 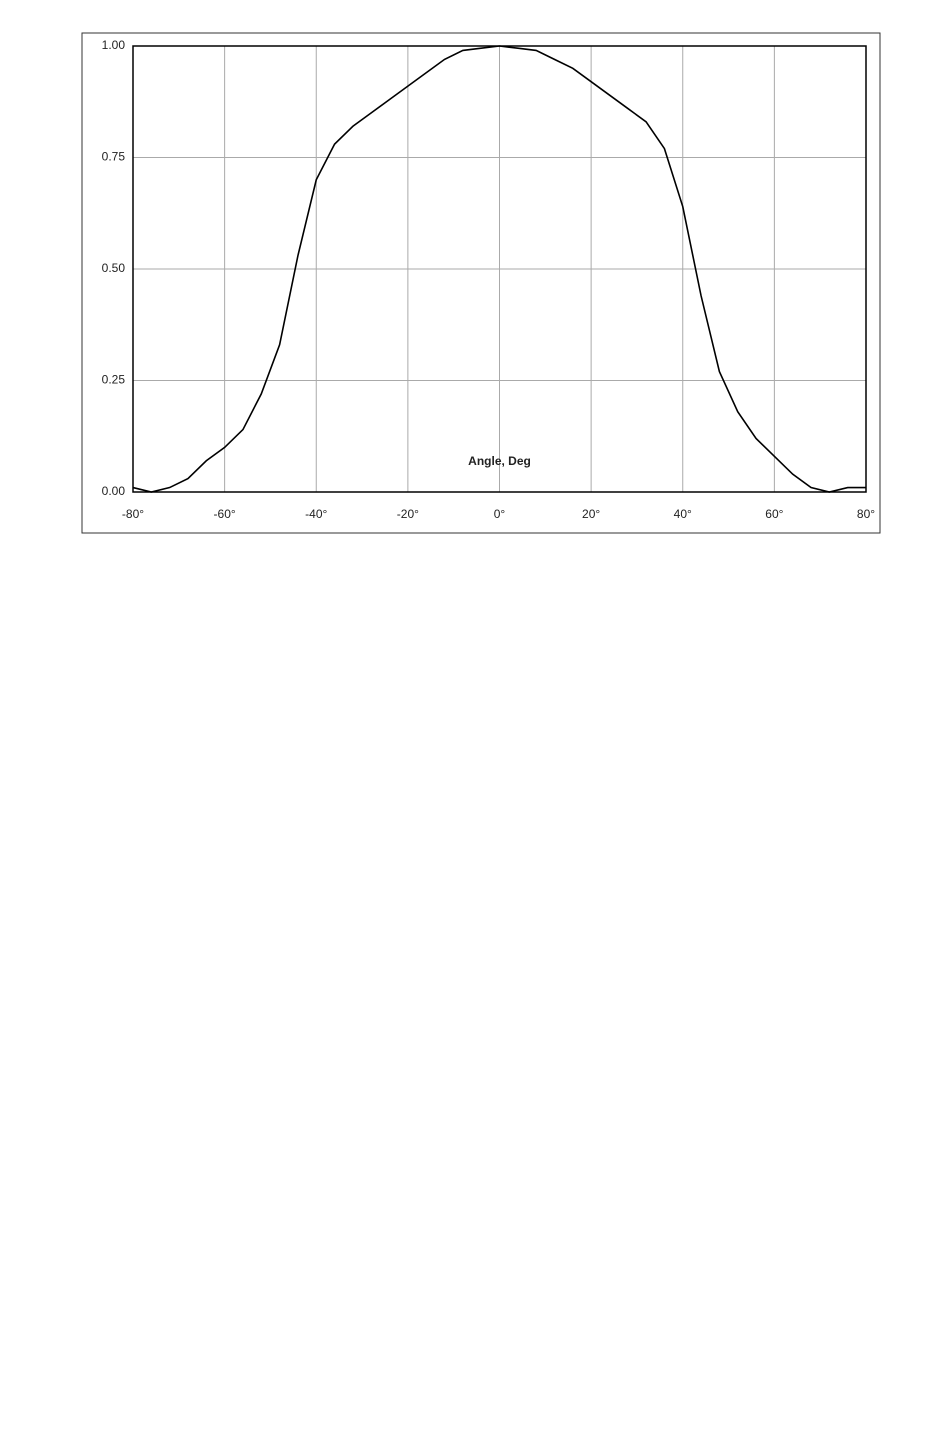 I want to click on x-tick-label: -60°, so click(x=225, y=514).